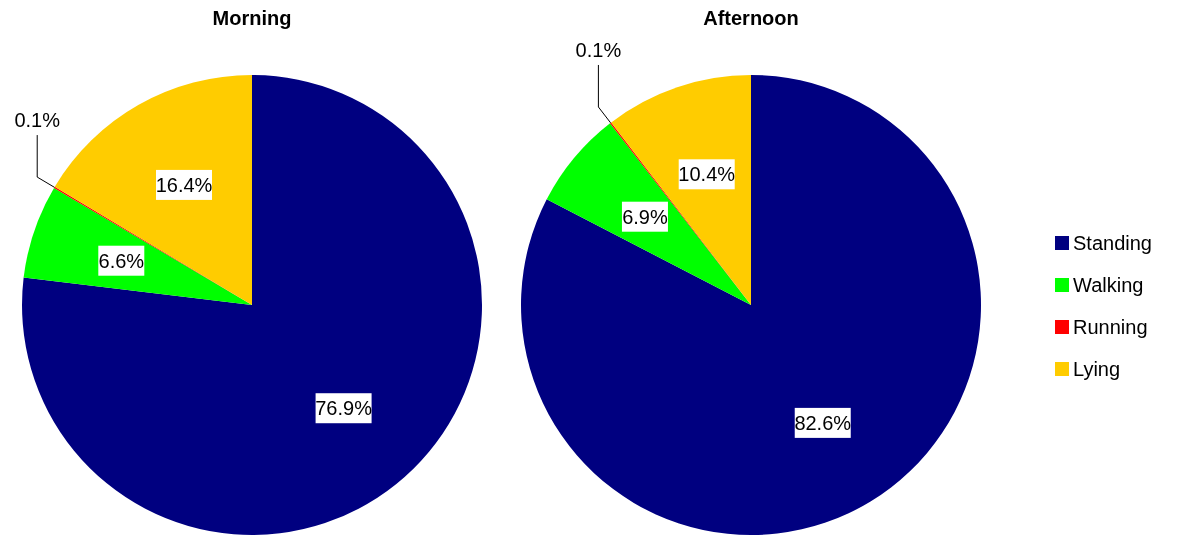 The image size is (1184, 537). What do you see at coordinates (344, 408) in the screenshot?
I see `data-label: 76.9%` at bounding box center [344, 408].